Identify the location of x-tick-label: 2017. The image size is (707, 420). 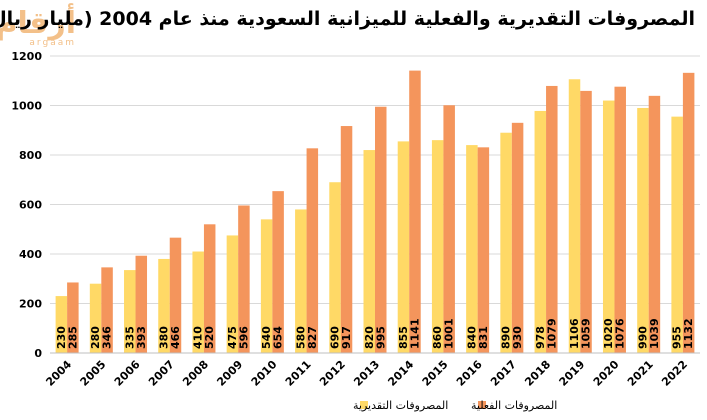
(503, 373).